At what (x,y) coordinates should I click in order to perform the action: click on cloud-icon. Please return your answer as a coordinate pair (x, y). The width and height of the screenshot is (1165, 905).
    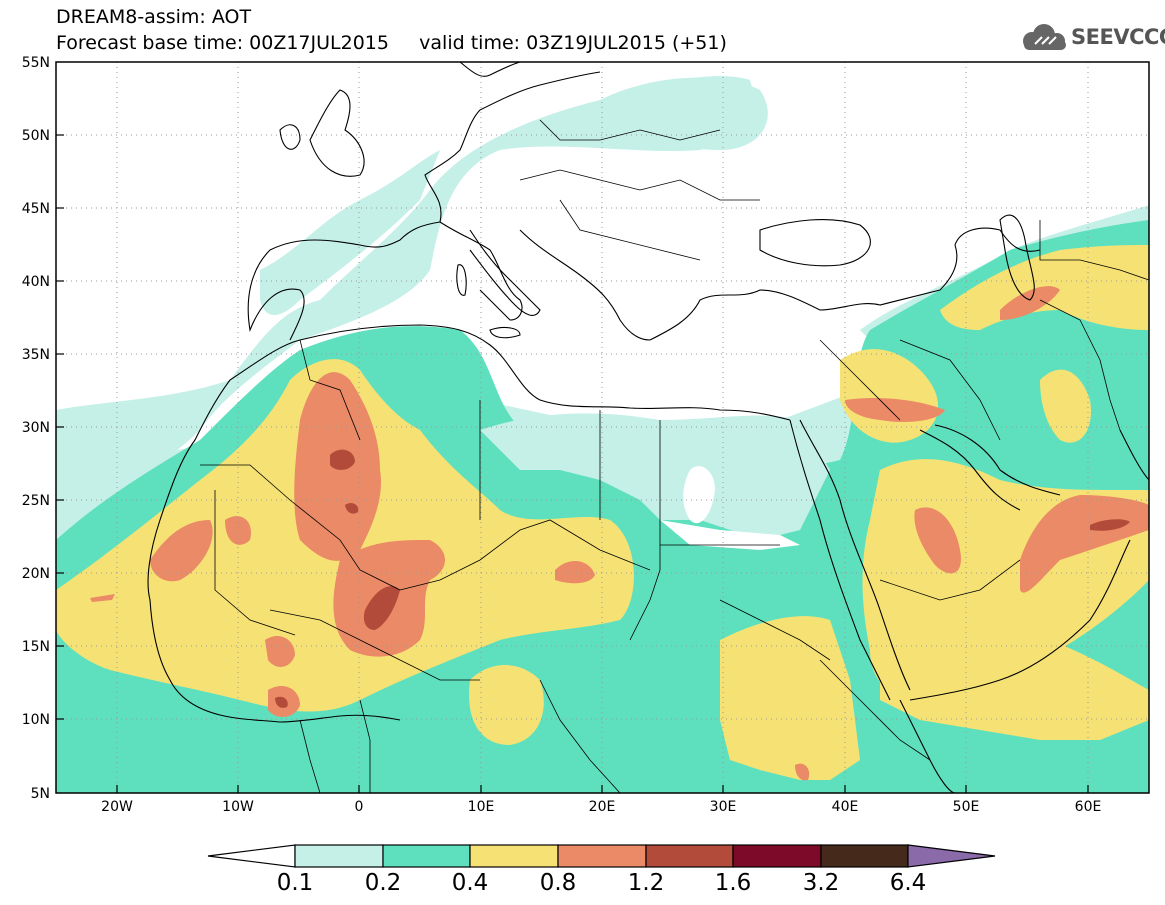
    Looking at the image, I should click on (1044, 37).